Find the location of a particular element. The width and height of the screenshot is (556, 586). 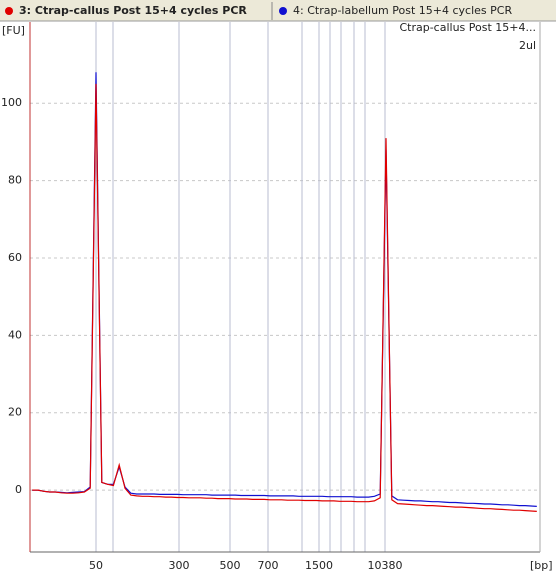

y-tick-label: 100 is located at coordinates (11, 102).